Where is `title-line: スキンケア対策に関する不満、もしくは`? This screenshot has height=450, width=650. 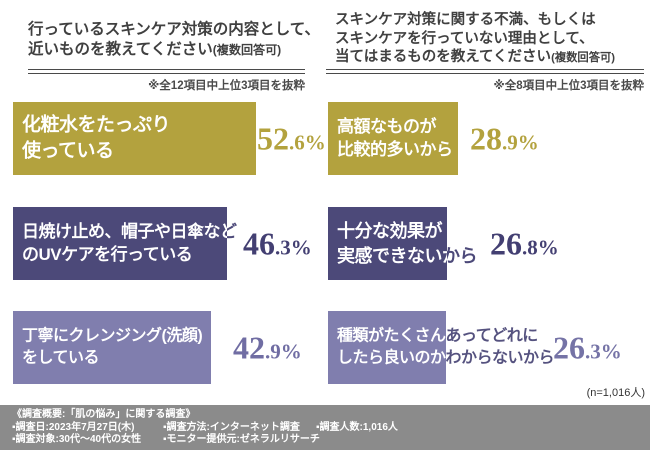
title-line: スキンケア対策に関する不満、もしくは is located at coordinates (465, 20).